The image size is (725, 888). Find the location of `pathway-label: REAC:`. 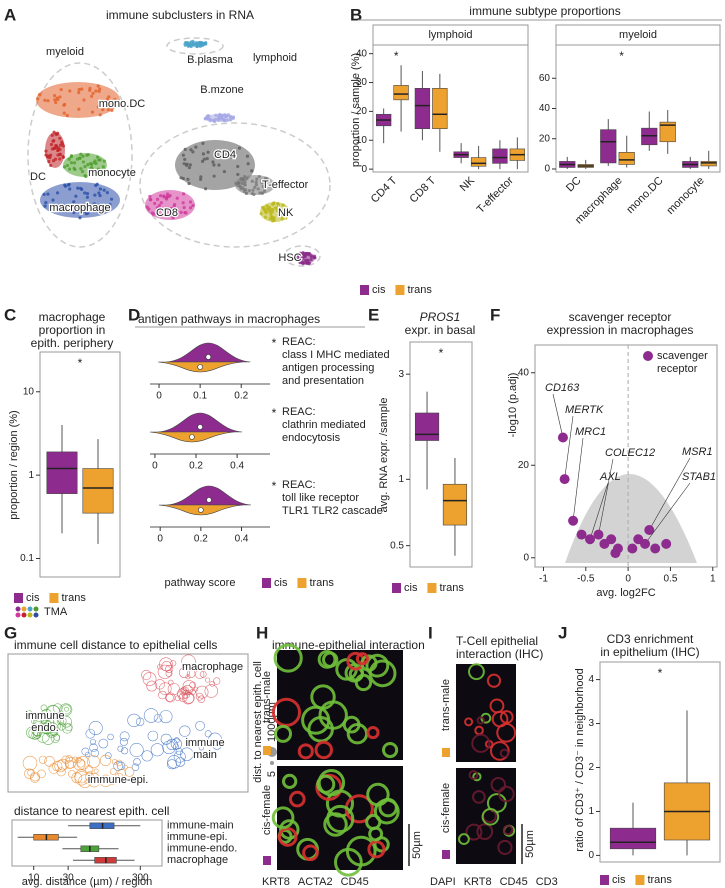

pathway-label: REAC: is located at coordinates (299, 485).